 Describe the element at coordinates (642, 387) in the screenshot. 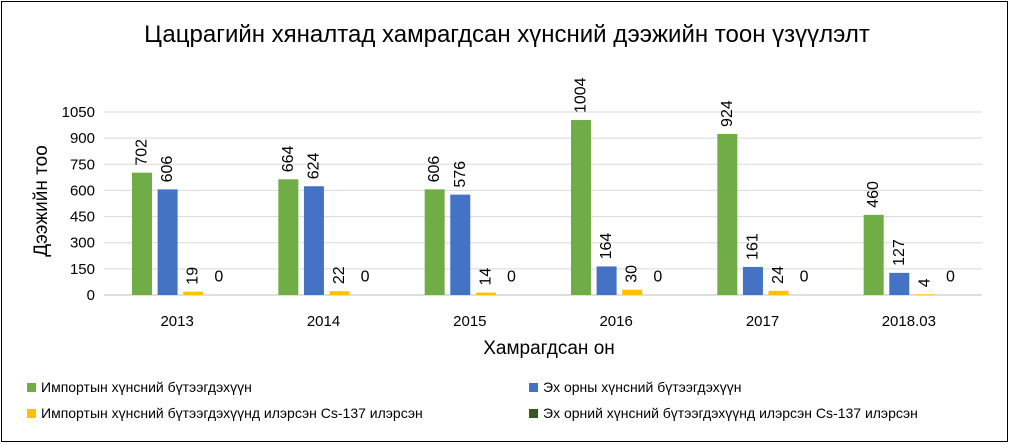

I see `legend-label: Эх орны хүнсний бүтээгдэхүүн` at that location.